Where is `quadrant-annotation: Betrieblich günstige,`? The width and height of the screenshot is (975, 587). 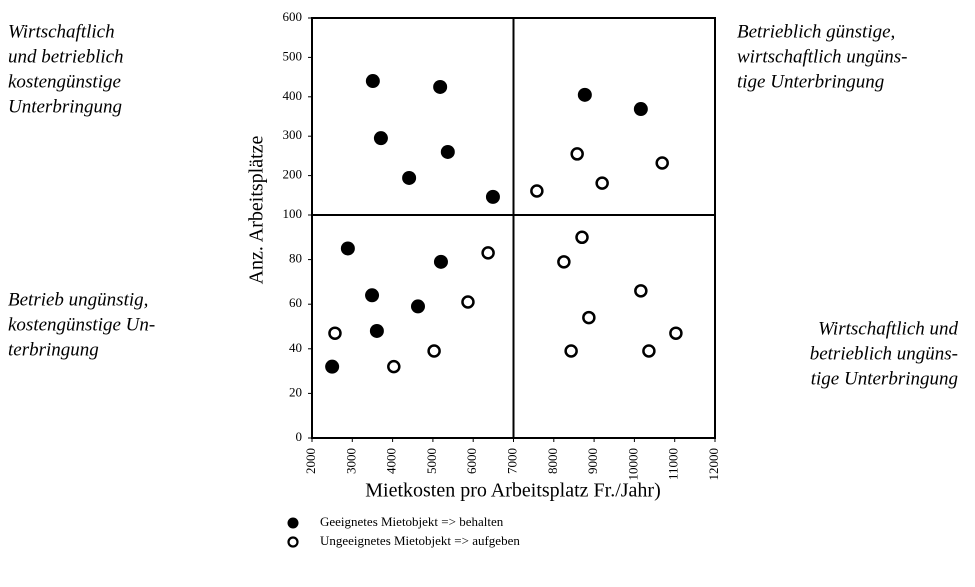 quadrant-annotation: Betrieblich günstige, is located at coordinates (816, 31).